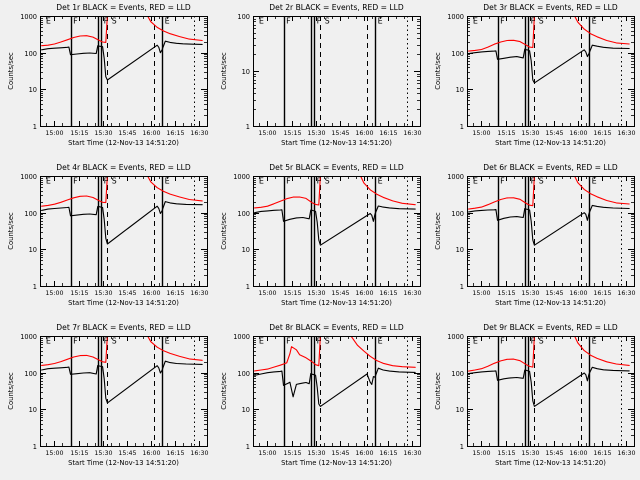 This screenshot has height=480, width=640. I want to click on x-tick-label: 15:15, so click(79, 293).